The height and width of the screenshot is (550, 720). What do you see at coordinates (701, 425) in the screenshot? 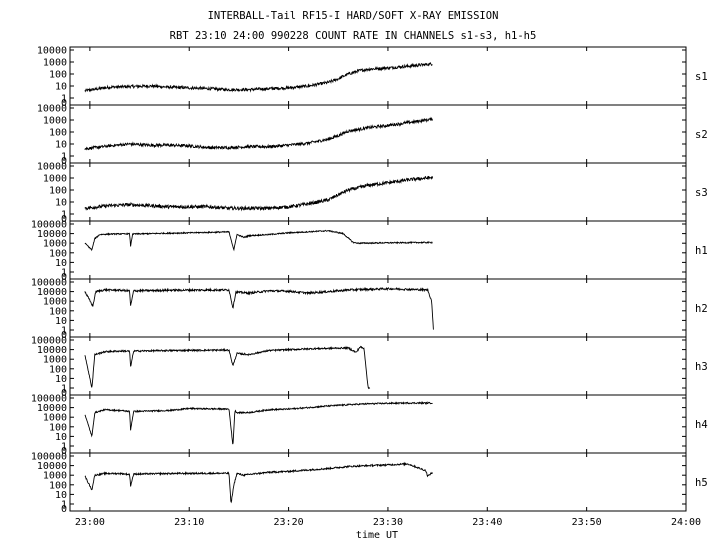
I see `series-name: h4` at bounding box center [701, 425].